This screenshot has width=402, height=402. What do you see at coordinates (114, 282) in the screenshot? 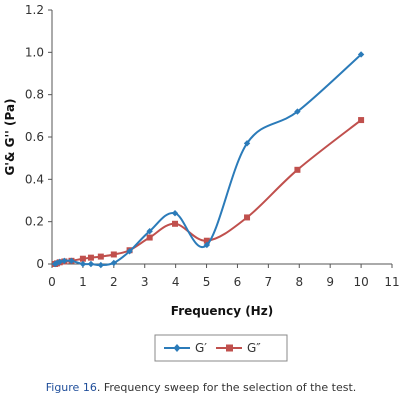
I see `x-tick-label: 2` at bounding box center [114, 282].